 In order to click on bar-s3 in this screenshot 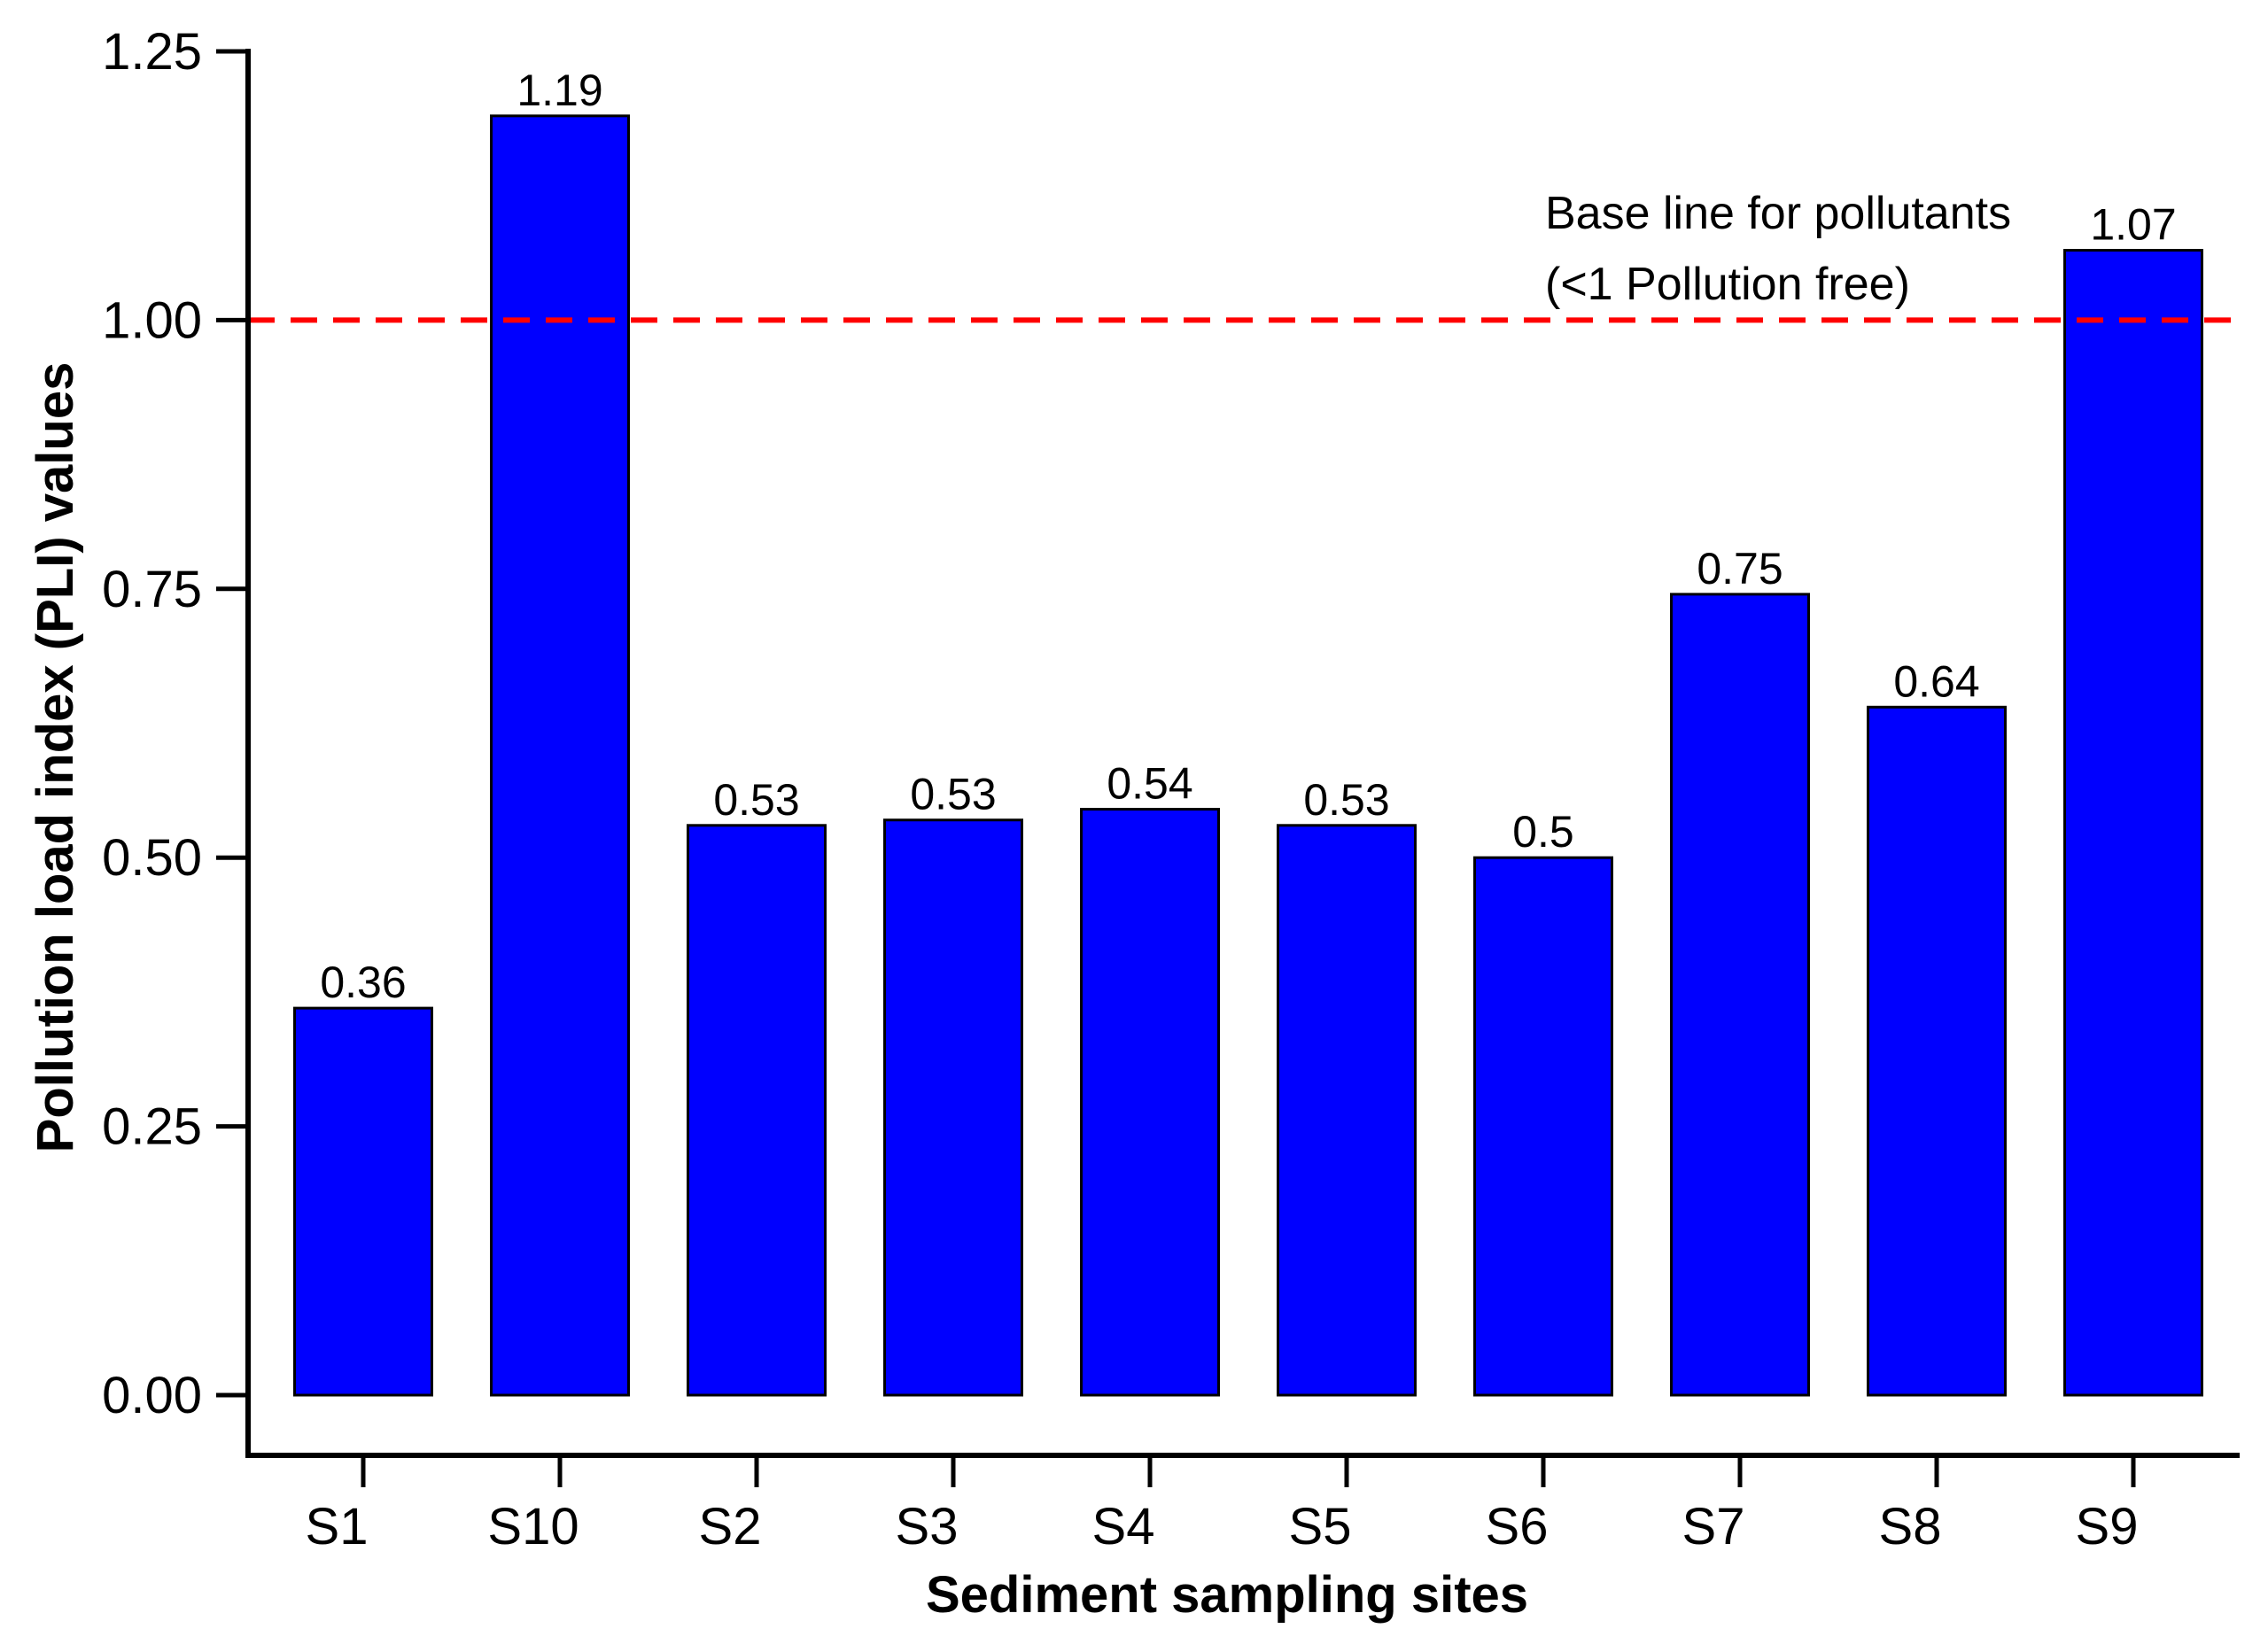, I will do `click(953, 1107)`.